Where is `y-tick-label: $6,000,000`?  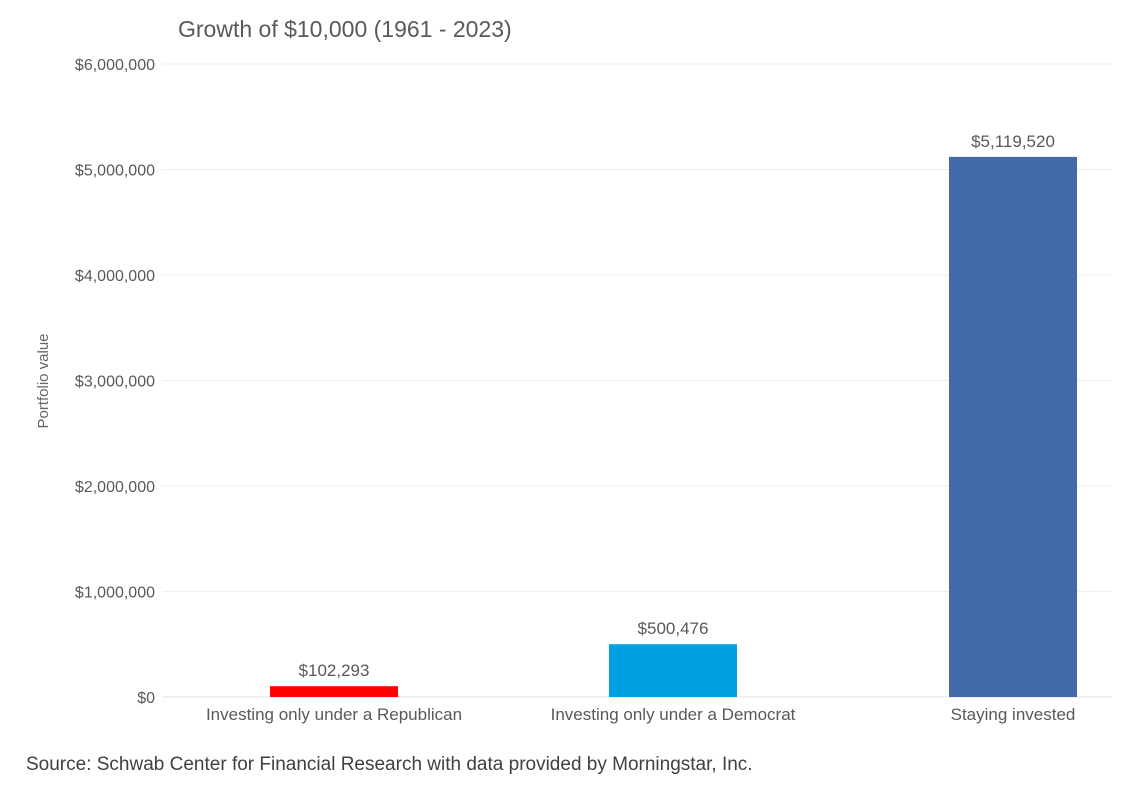 y-tick-label: $6,000,000 is located at coordinates (115, 65).